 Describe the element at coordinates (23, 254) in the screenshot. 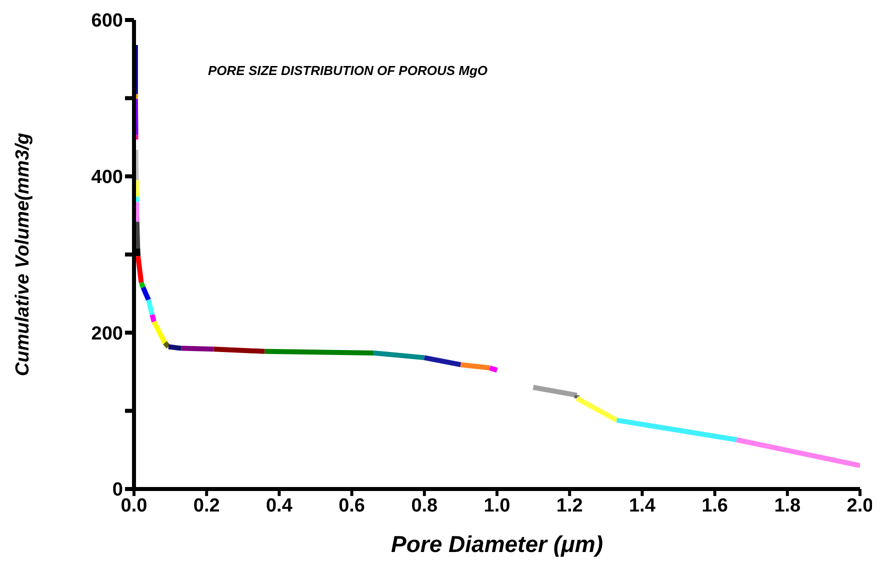

I see `y-axis-title: Cumulative Volume(mm3/g` at that location.